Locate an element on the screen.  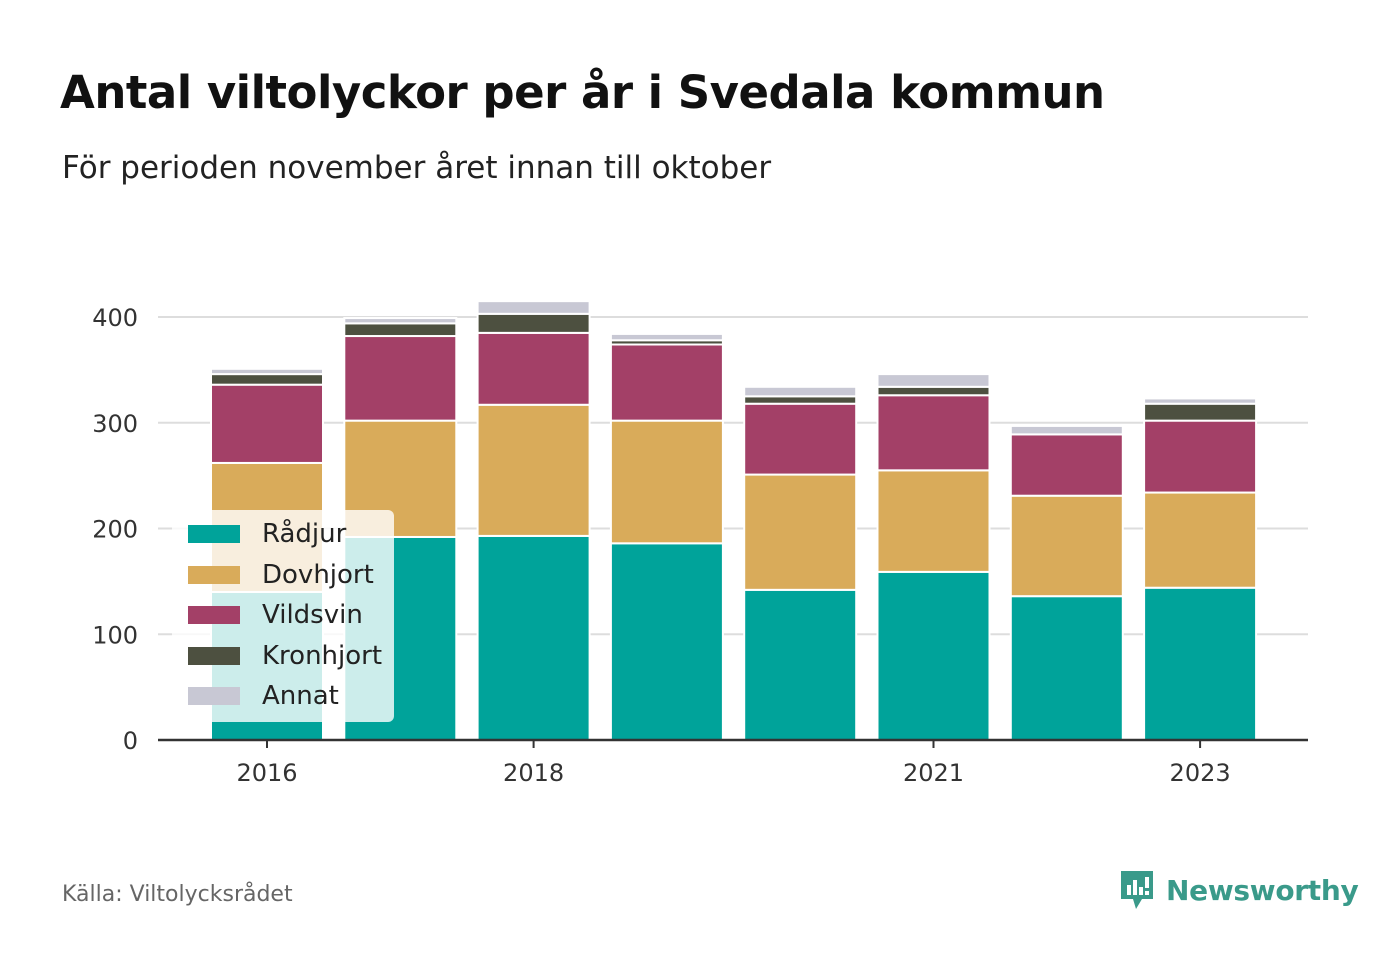
legend-label: Vildsvin is located at coordinates (312, 615).